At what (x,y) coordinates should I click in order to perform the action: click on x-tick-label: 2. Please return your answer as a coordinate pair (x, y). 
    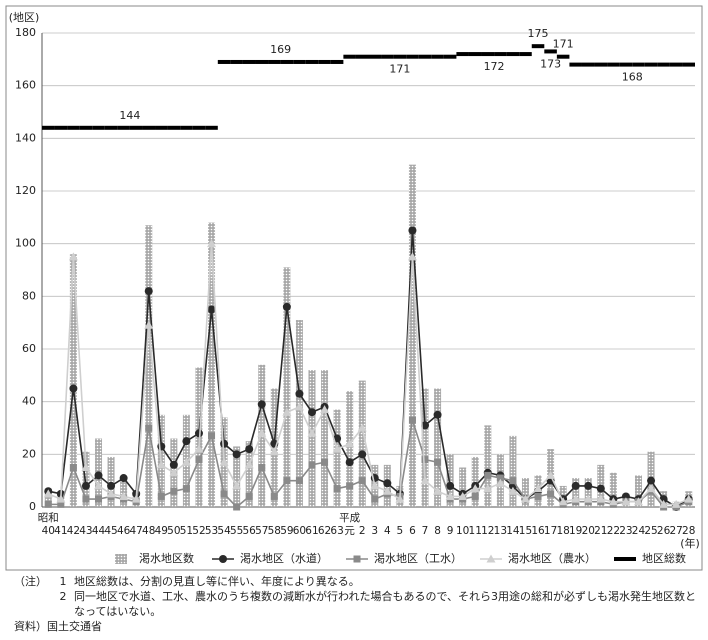
    Looking at the image, I should click on (362, 531).